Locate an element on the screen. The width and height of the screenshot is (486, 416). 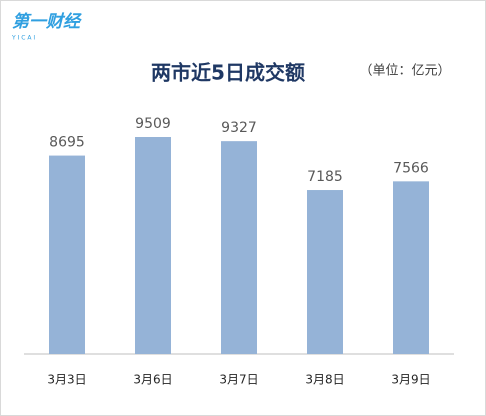
data-label: 8695 is located at coordinates (67, 143).